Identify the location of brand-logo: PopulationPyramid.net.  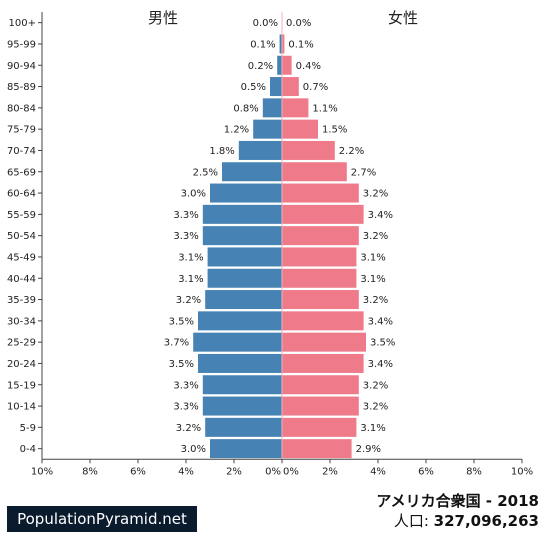
(102, 519).